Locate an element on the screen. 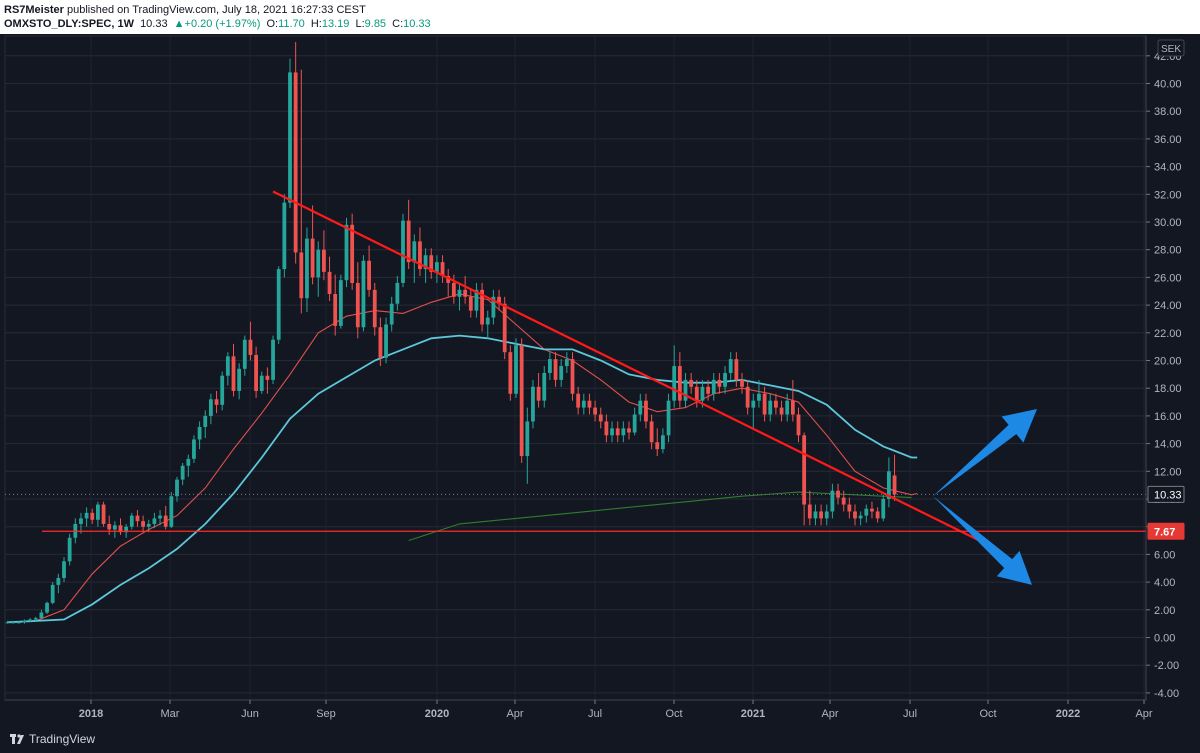 The image size is (1200, 753). time-tick-label: Oct is located at coordinates (987, 714).